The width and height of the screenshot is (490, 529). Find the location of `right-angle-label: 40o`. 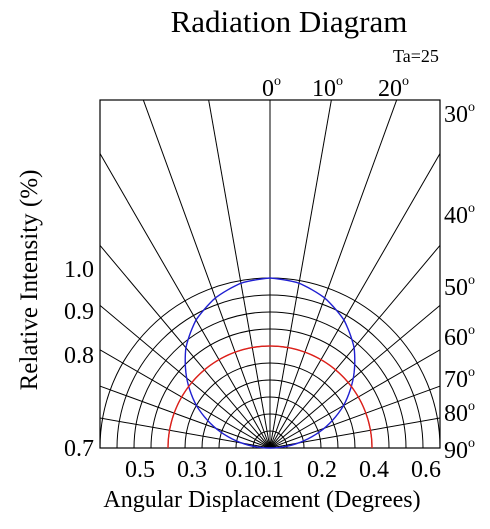

right-angle-label: 40o is located at coordinates (459, 215).